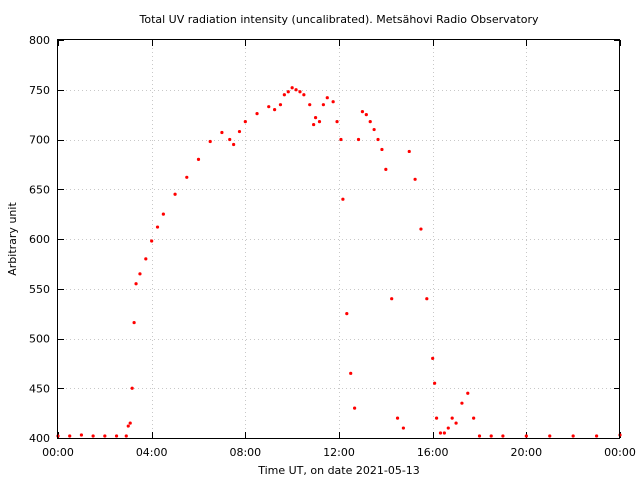  I want to click on x-tick-label: 08:00, so click(245, 452).